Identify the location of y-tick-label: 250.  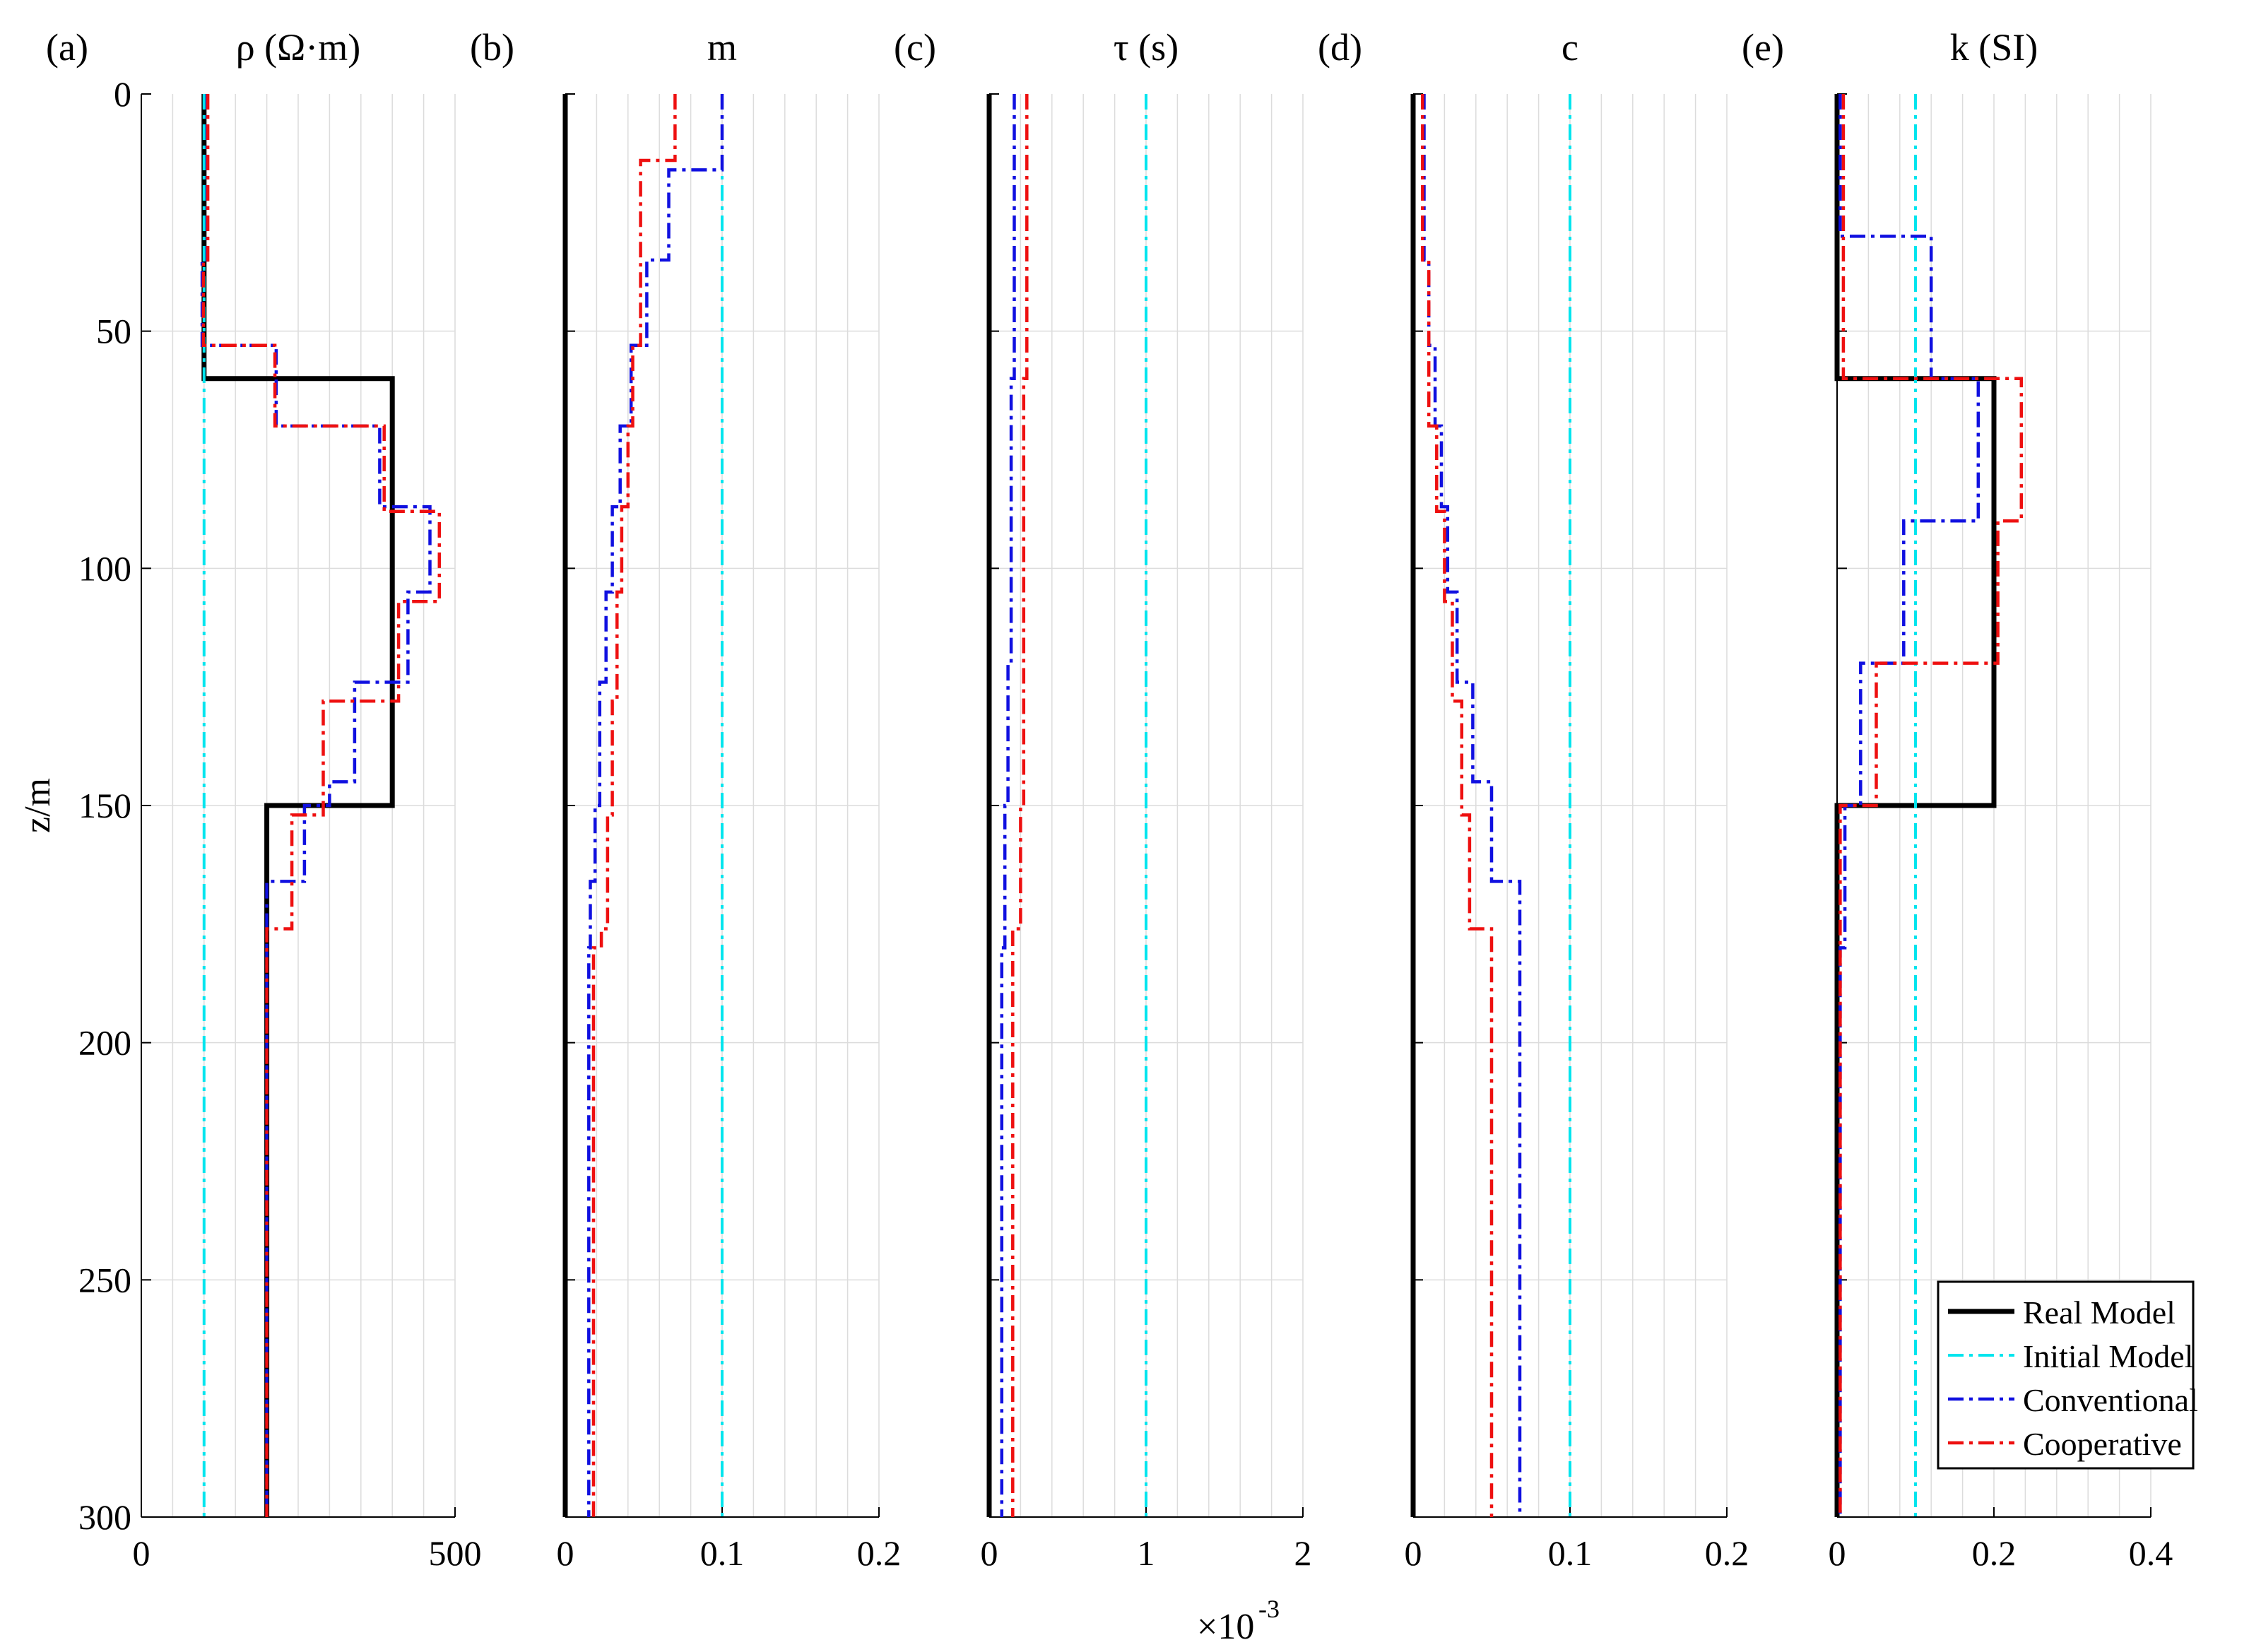
(104, 1279).